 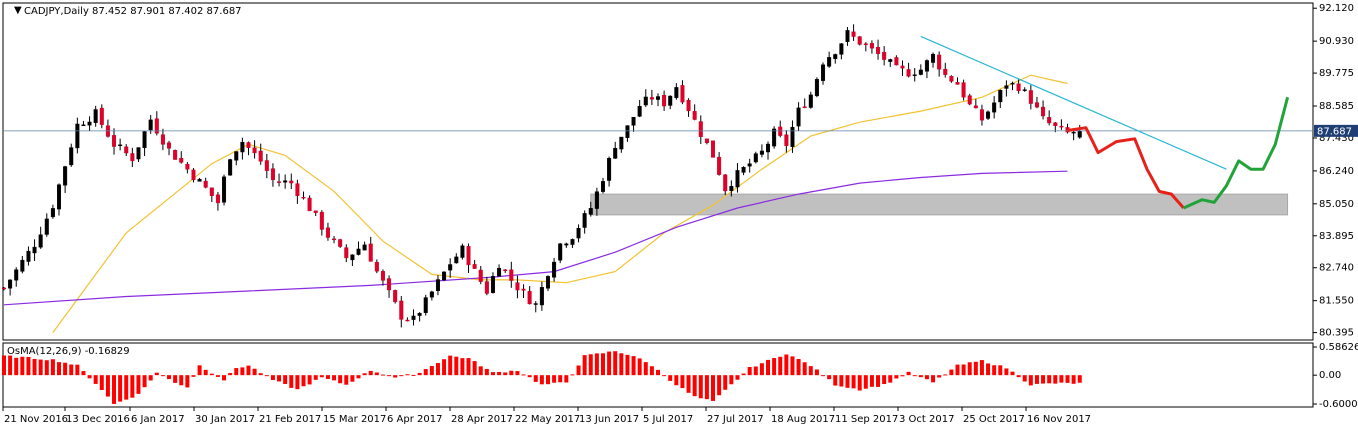 What do you see at coordinates (994, 419) in the screenshot?
I see `time-tick-label: 25 Oct 2017` at bounding box center [994, 419].